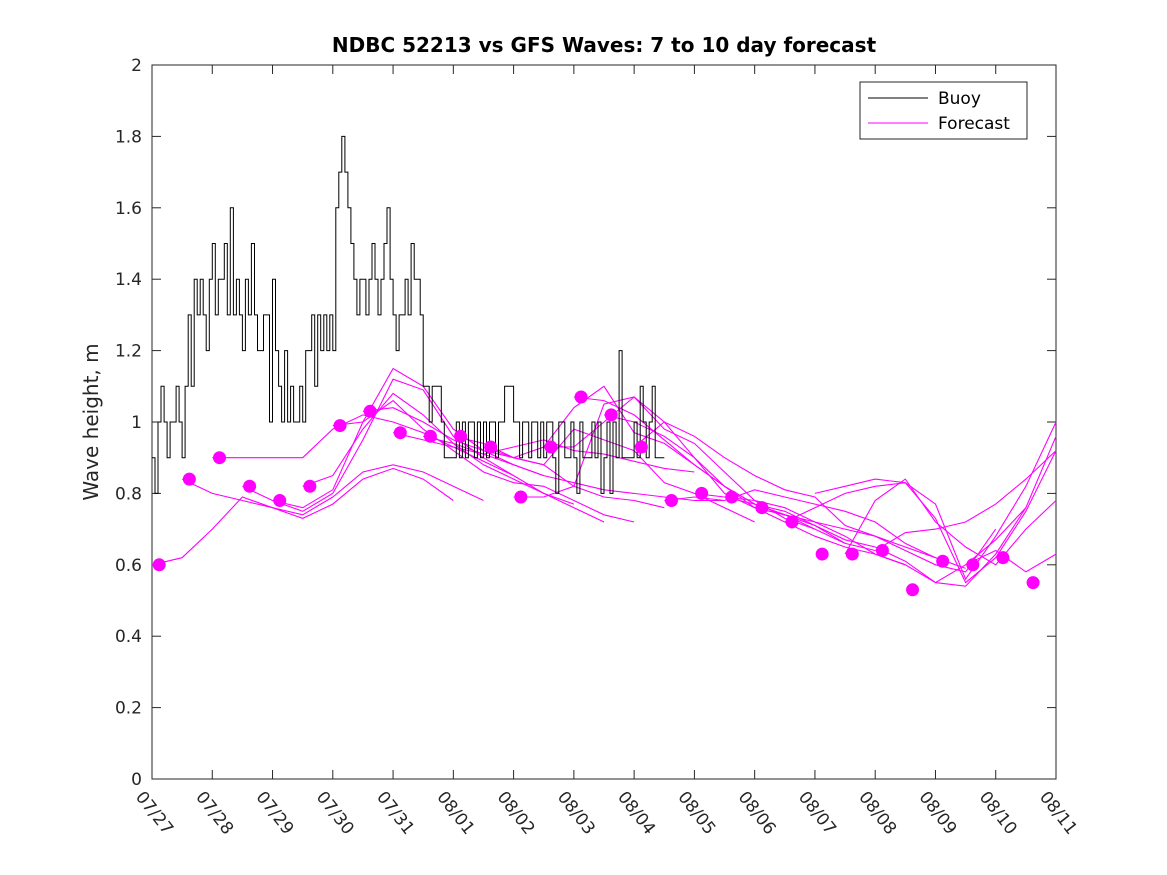 This screenshot has height=875, width=1167. What do you see at coordinates (959, 99) in the screenshot?
I see `legend-buoy-label: Buoy` at bounding box center [959, 99].